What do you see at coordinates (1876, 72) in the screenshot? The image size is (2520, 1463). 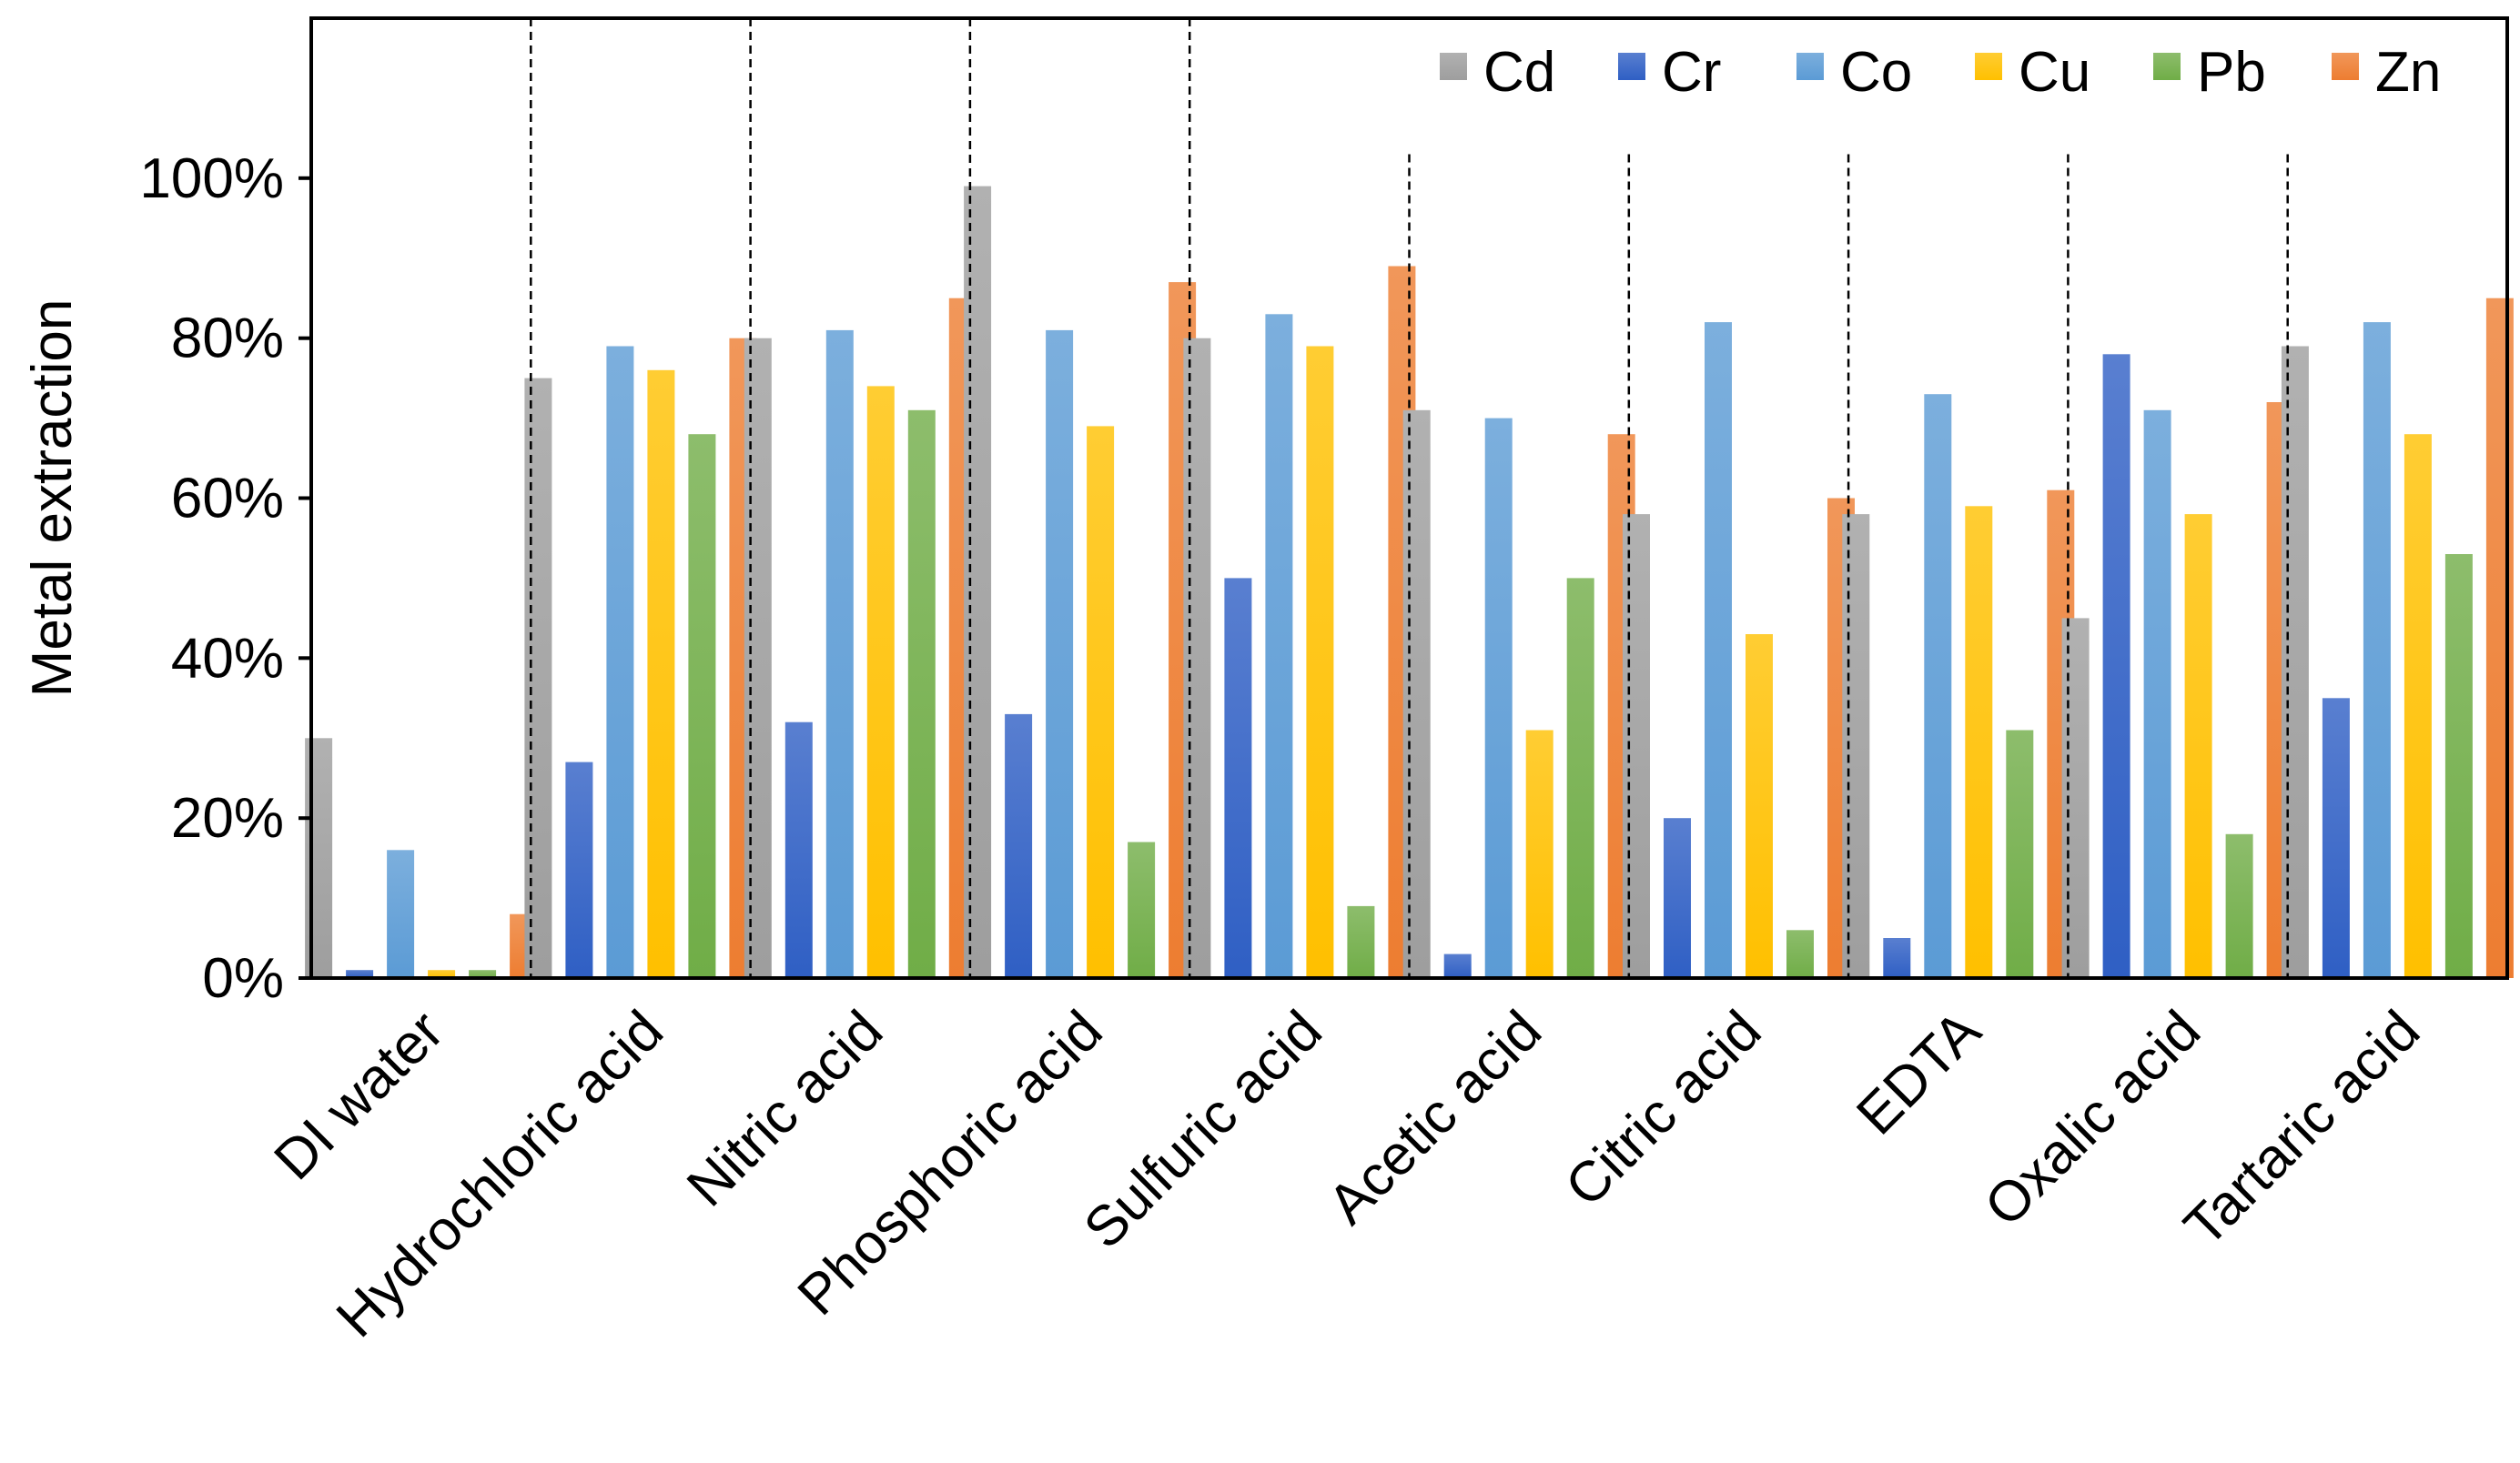 I see `legend-label-co: Co` at bounding box center [1876, 72].